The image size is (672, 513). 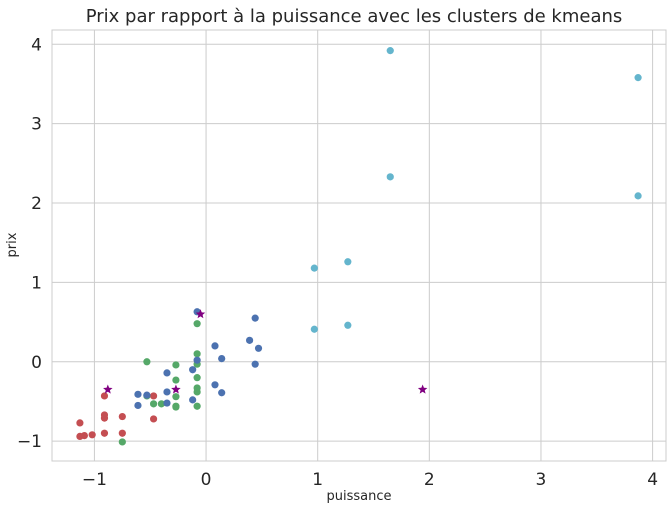 What do you see at coordinates (36, 125) in the screenshot?
I see `y-tick-label: 3` at bounding box center [36, 125].